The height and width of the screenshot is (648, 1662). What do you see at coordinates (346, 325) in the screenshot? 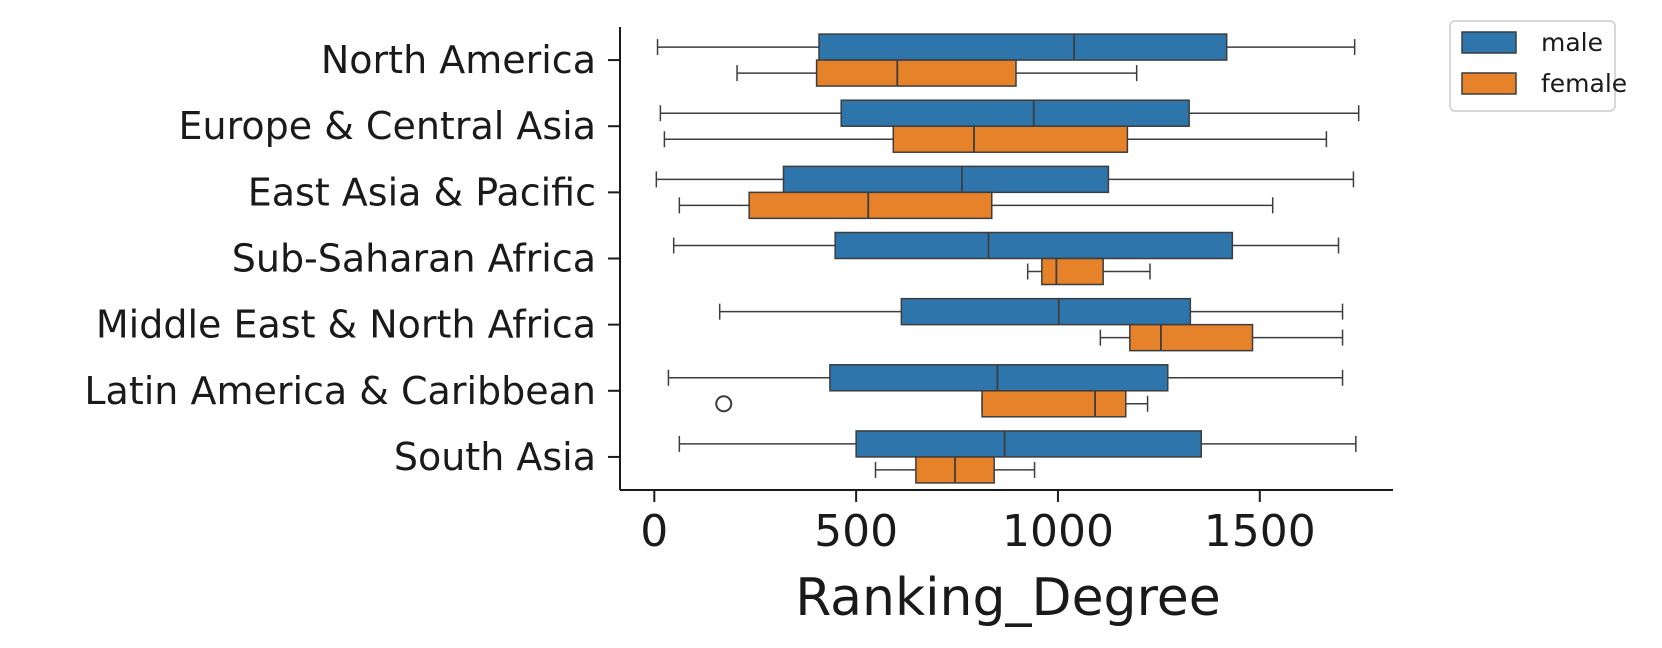
I see `y-tick-label: Middle East & North Africa` at bounding box center [346, 325].